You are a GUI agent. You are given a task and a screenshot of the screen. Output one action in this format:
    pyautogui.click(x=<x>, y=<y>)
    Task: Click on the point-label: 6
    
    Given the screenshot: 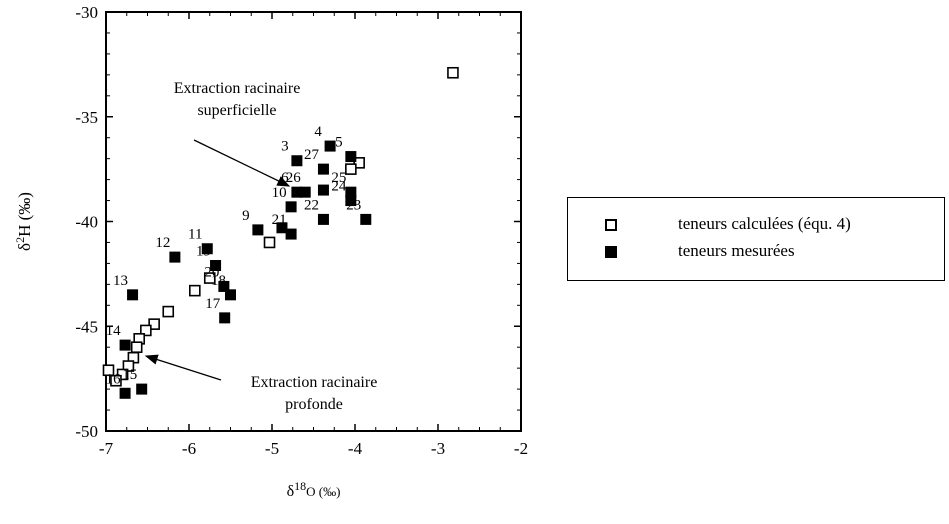 What is the action you would take?
    pyautogui.click(x=285, y=178)
    